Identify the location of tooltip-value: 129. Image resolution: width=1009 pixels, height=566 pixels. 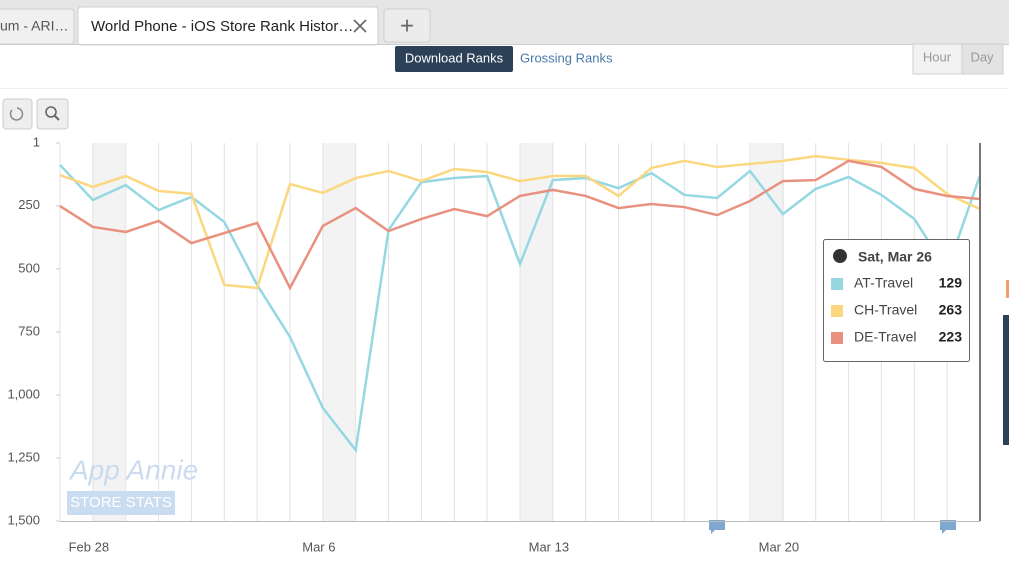
(951, 283).